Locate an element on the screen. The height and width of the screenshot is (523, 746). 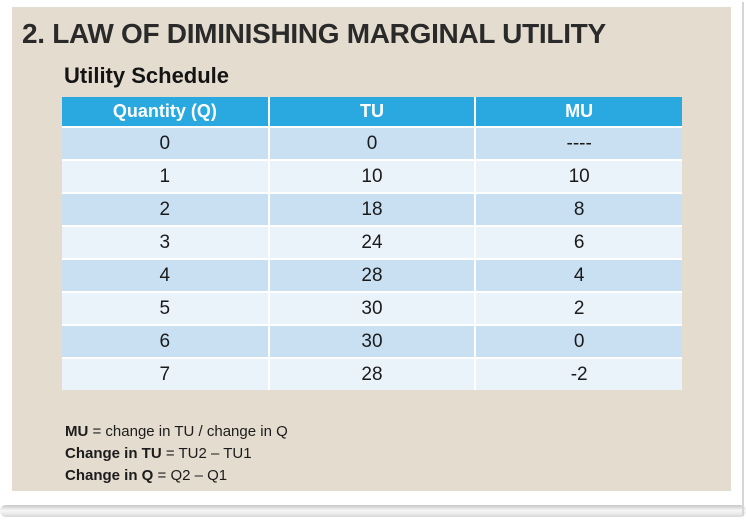
table-header-row: Quantity (Q) TU MU is located at coordinates (372, 112).